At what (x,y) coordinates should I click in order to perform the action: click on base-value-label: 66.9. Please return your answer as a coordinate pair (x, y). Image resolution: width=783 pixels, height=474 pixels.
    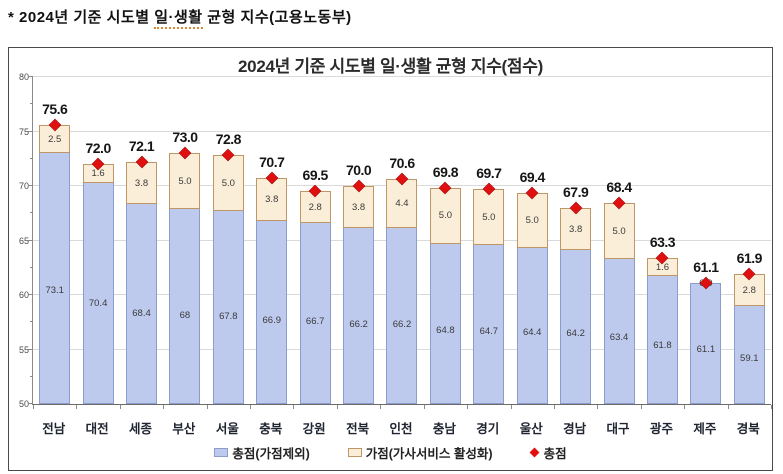
    Looking at the image, I should click on (272, 321).